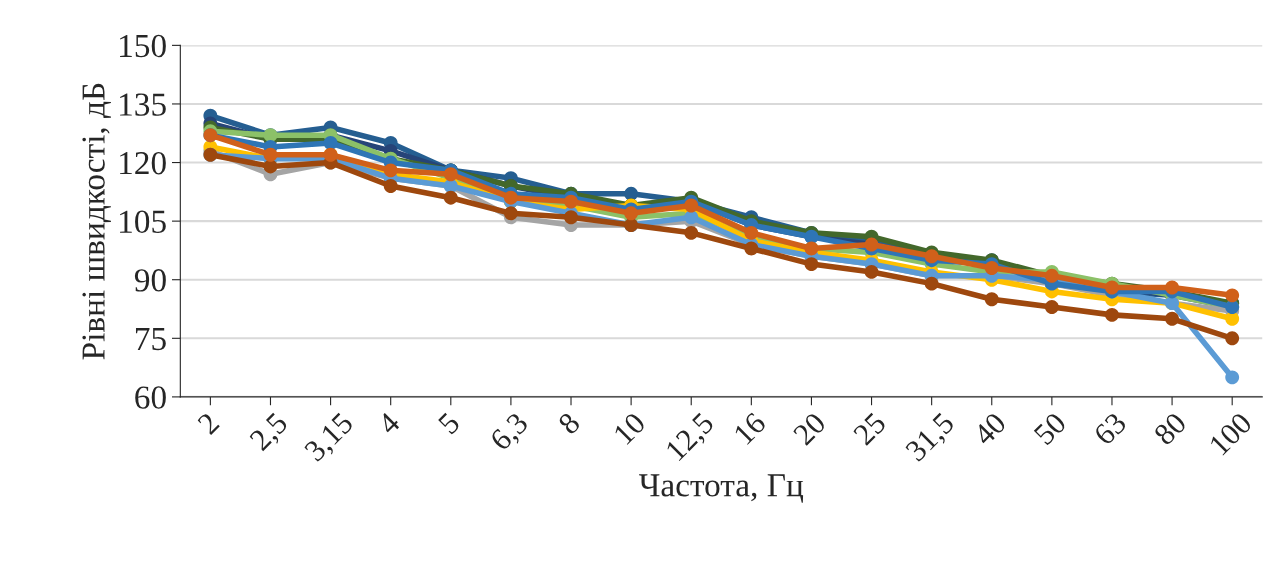 This screenshot has height=567, width=1288. What do you see at coordinates (1050, 428) in the screenshot?
I see `x-tick-label: 50` at bounding box center [1050, 428].